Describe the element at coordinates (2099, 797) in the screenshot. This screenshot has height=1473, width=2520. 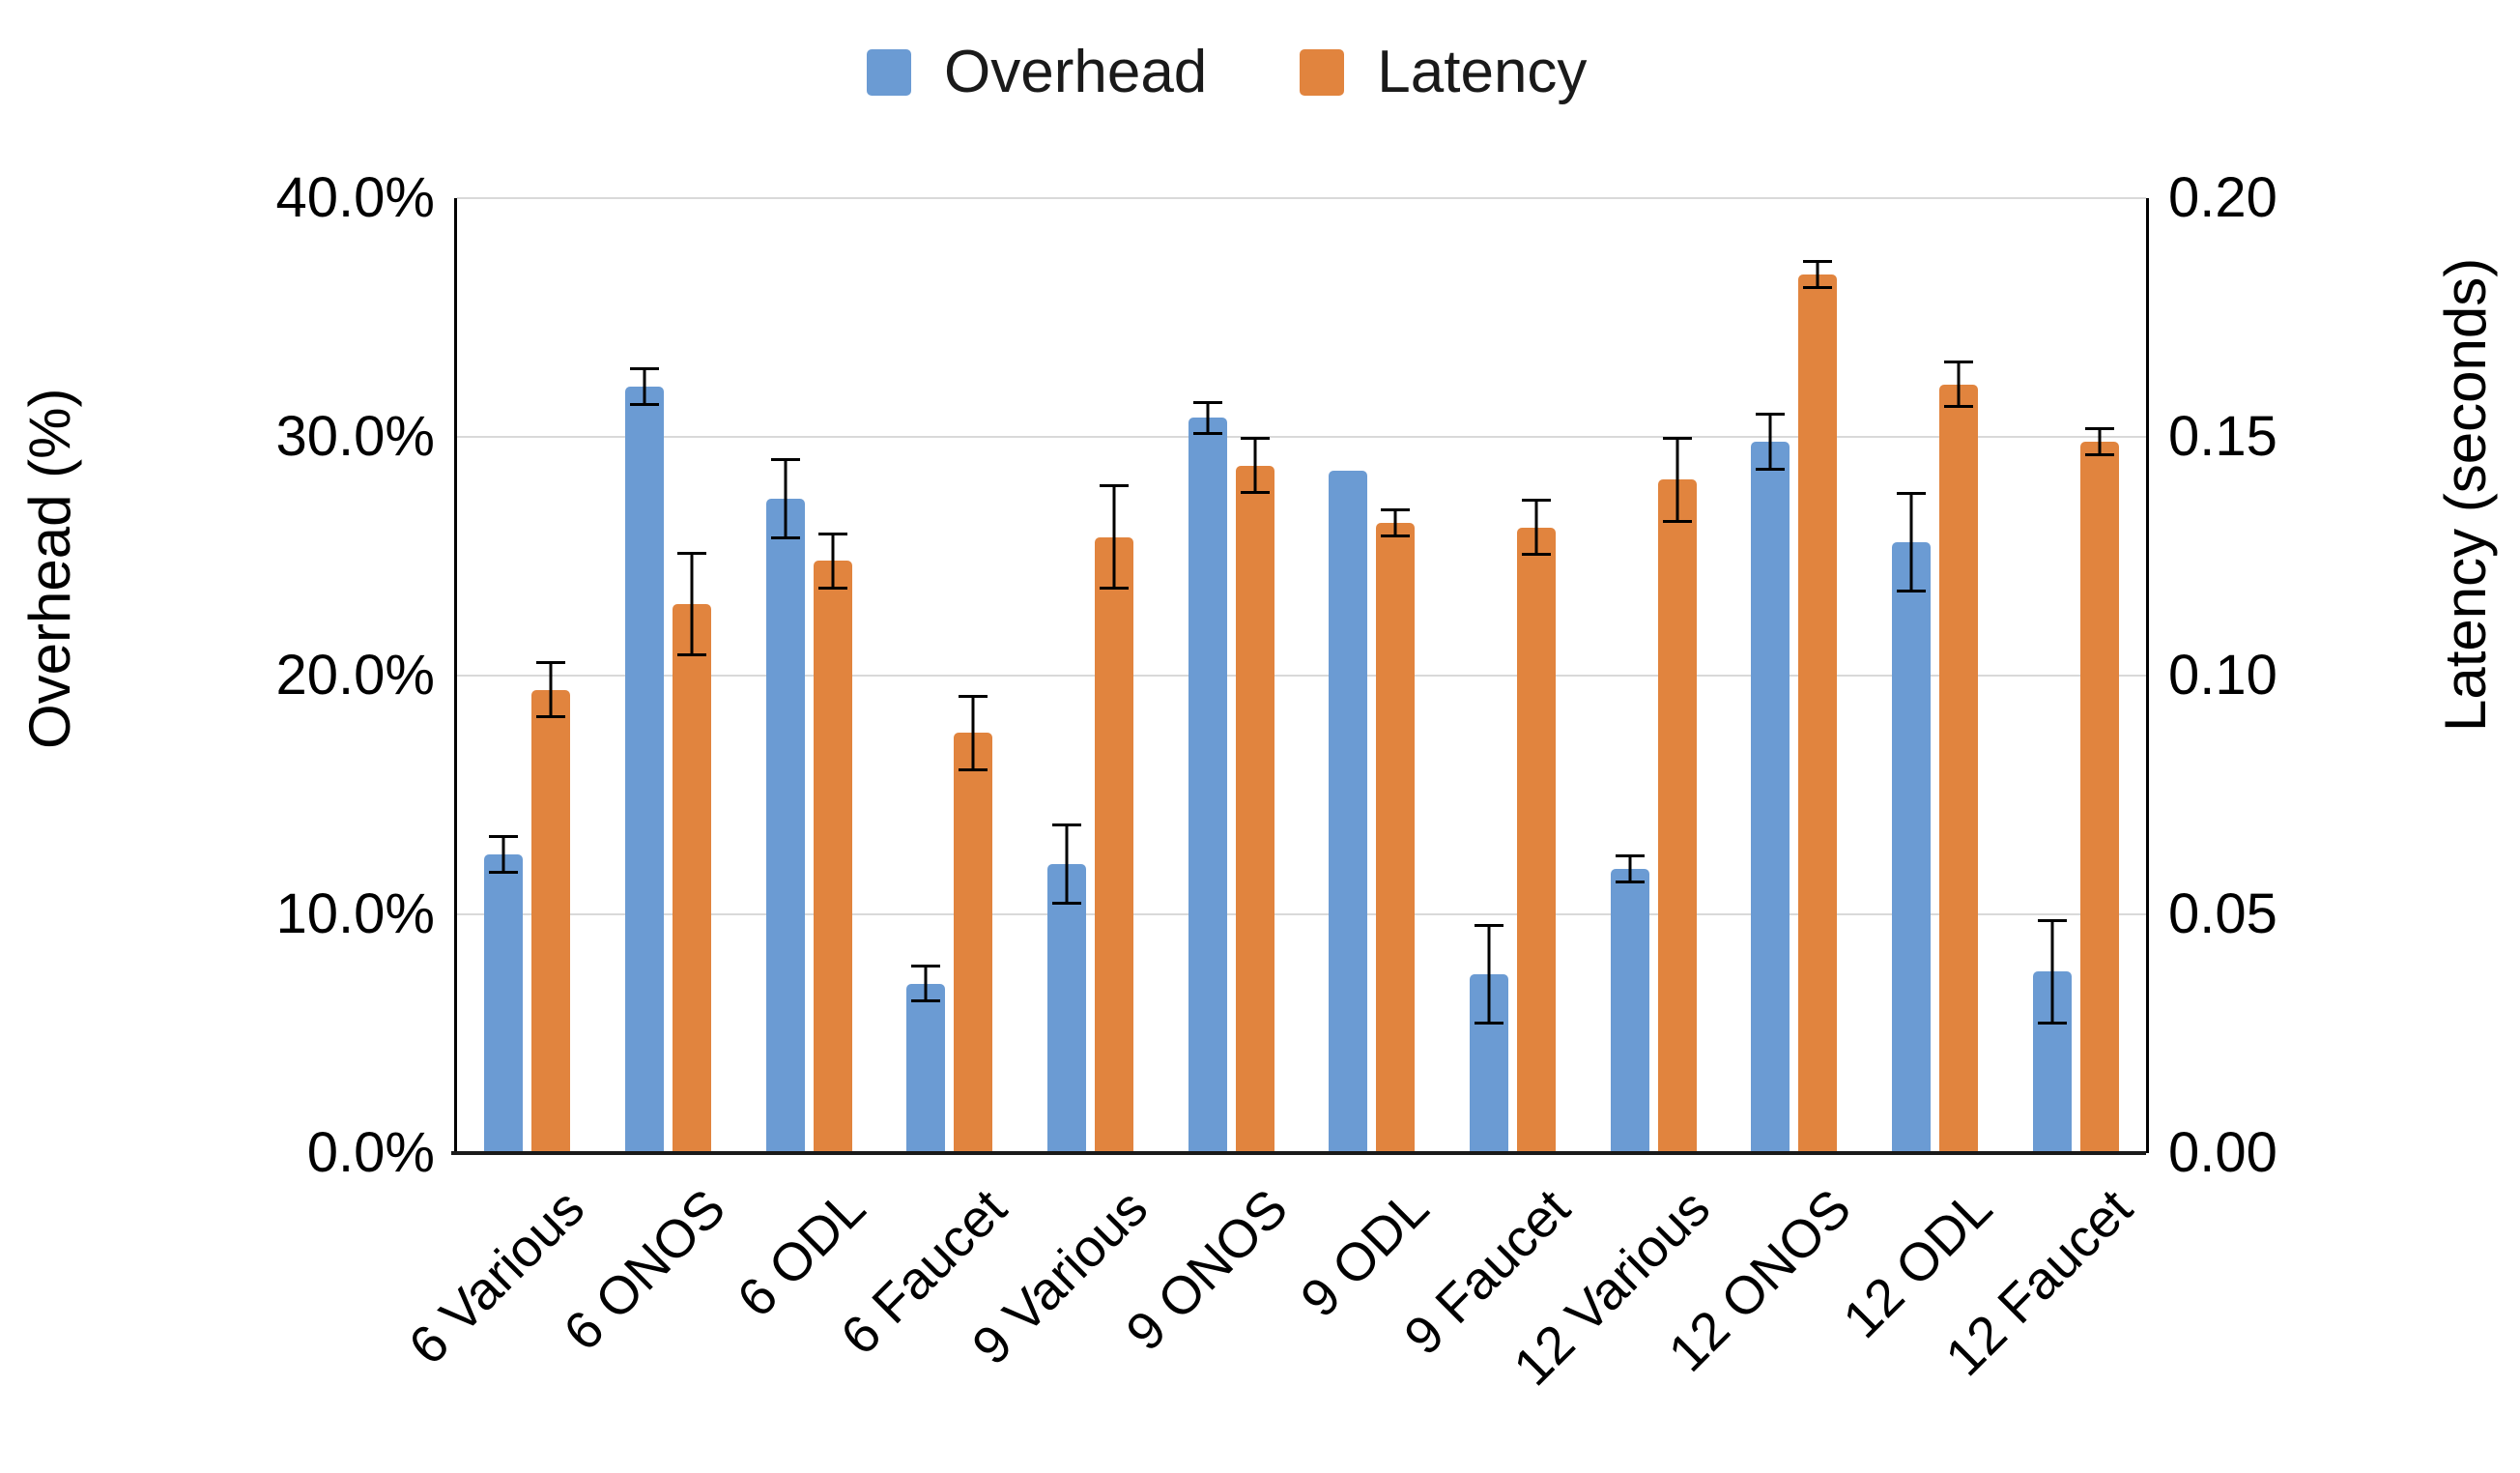
I see `latency-bar-12-faucet` at that location.